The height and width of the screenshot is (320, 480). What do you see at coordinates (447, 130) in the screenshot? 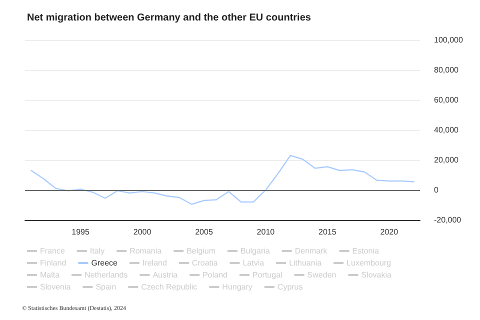
I see `y-tick-label: 40,000` at bounding box center [447, 130].